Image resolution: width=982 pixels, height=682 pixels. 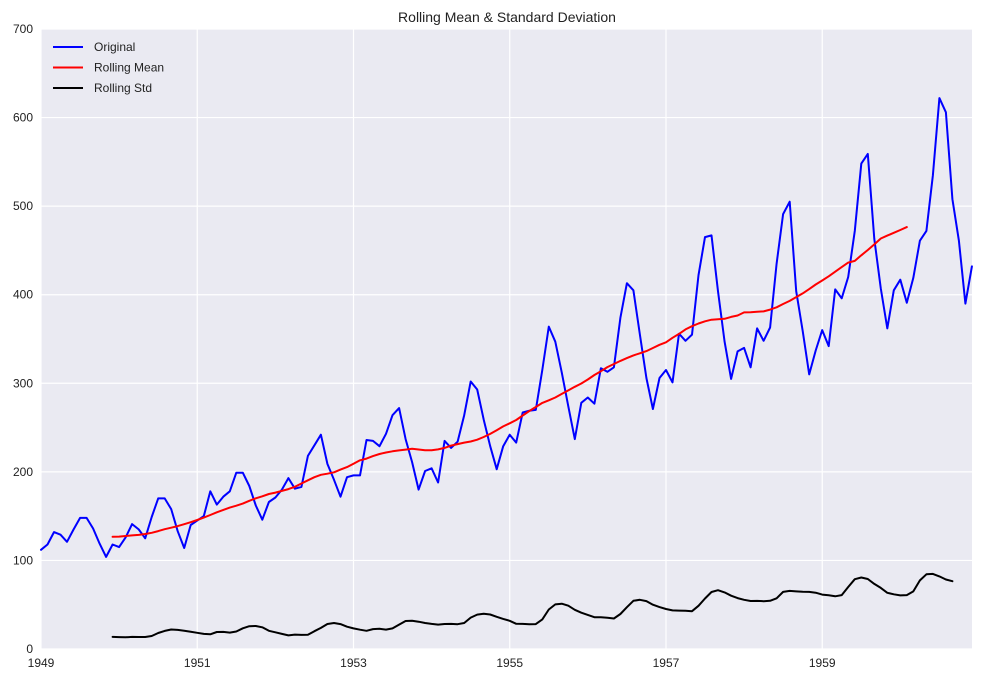 What do you see at coordinates (23, 560) in the screenshot?
I see `y-tick-label: 100` at bounding box center [23, 560].